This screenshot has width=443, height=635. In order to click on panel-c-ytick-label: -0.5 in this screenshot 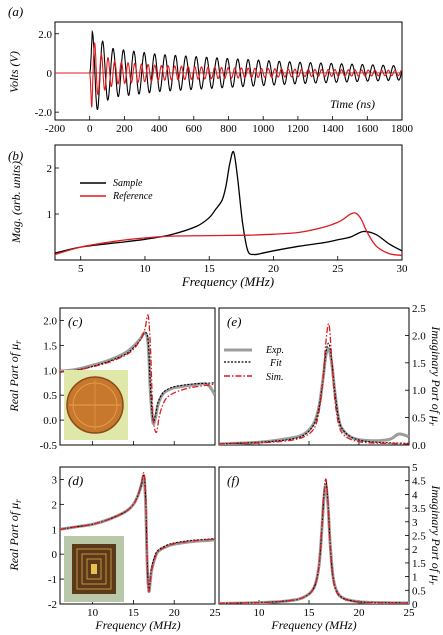, I will do `click(49, 446)`.